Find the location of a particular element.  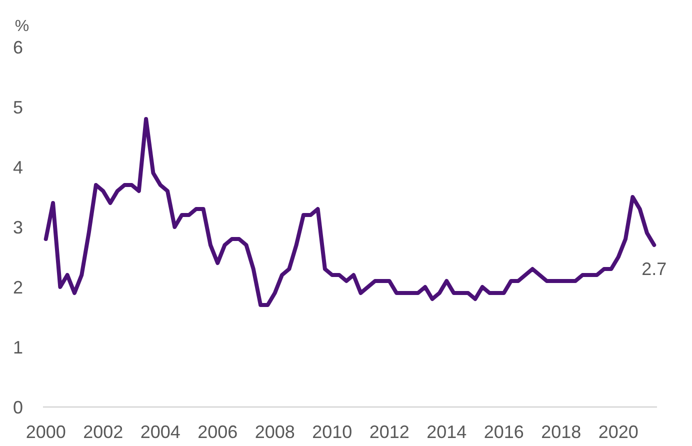

x-tick-label: 2010 is located at coordinates (332, 432).